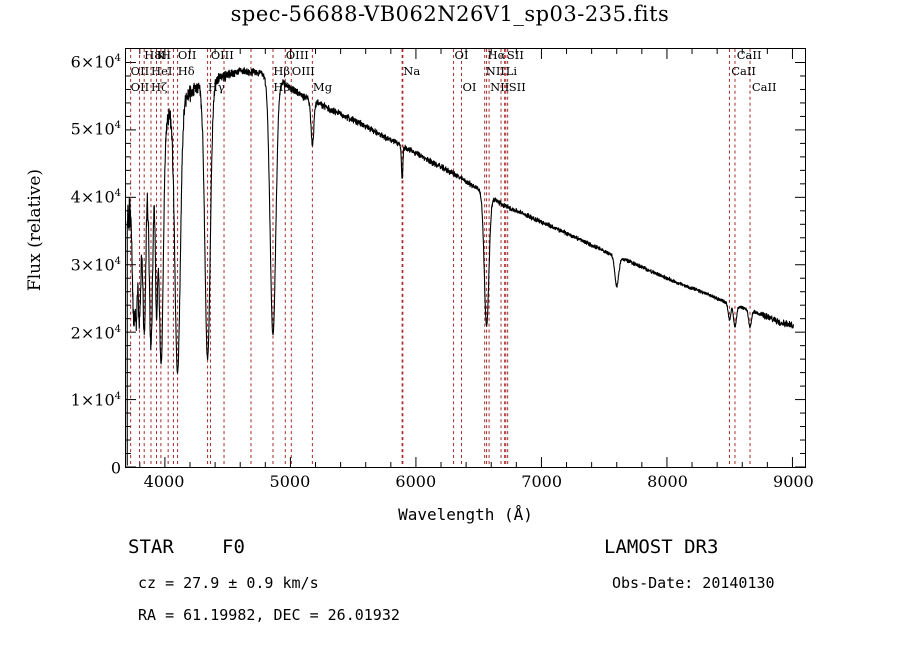 The image size is (900, 649). Describe the element at coordinates (162, 71) in the screenshot. I see `spectral-line-label: HeI` at that location.